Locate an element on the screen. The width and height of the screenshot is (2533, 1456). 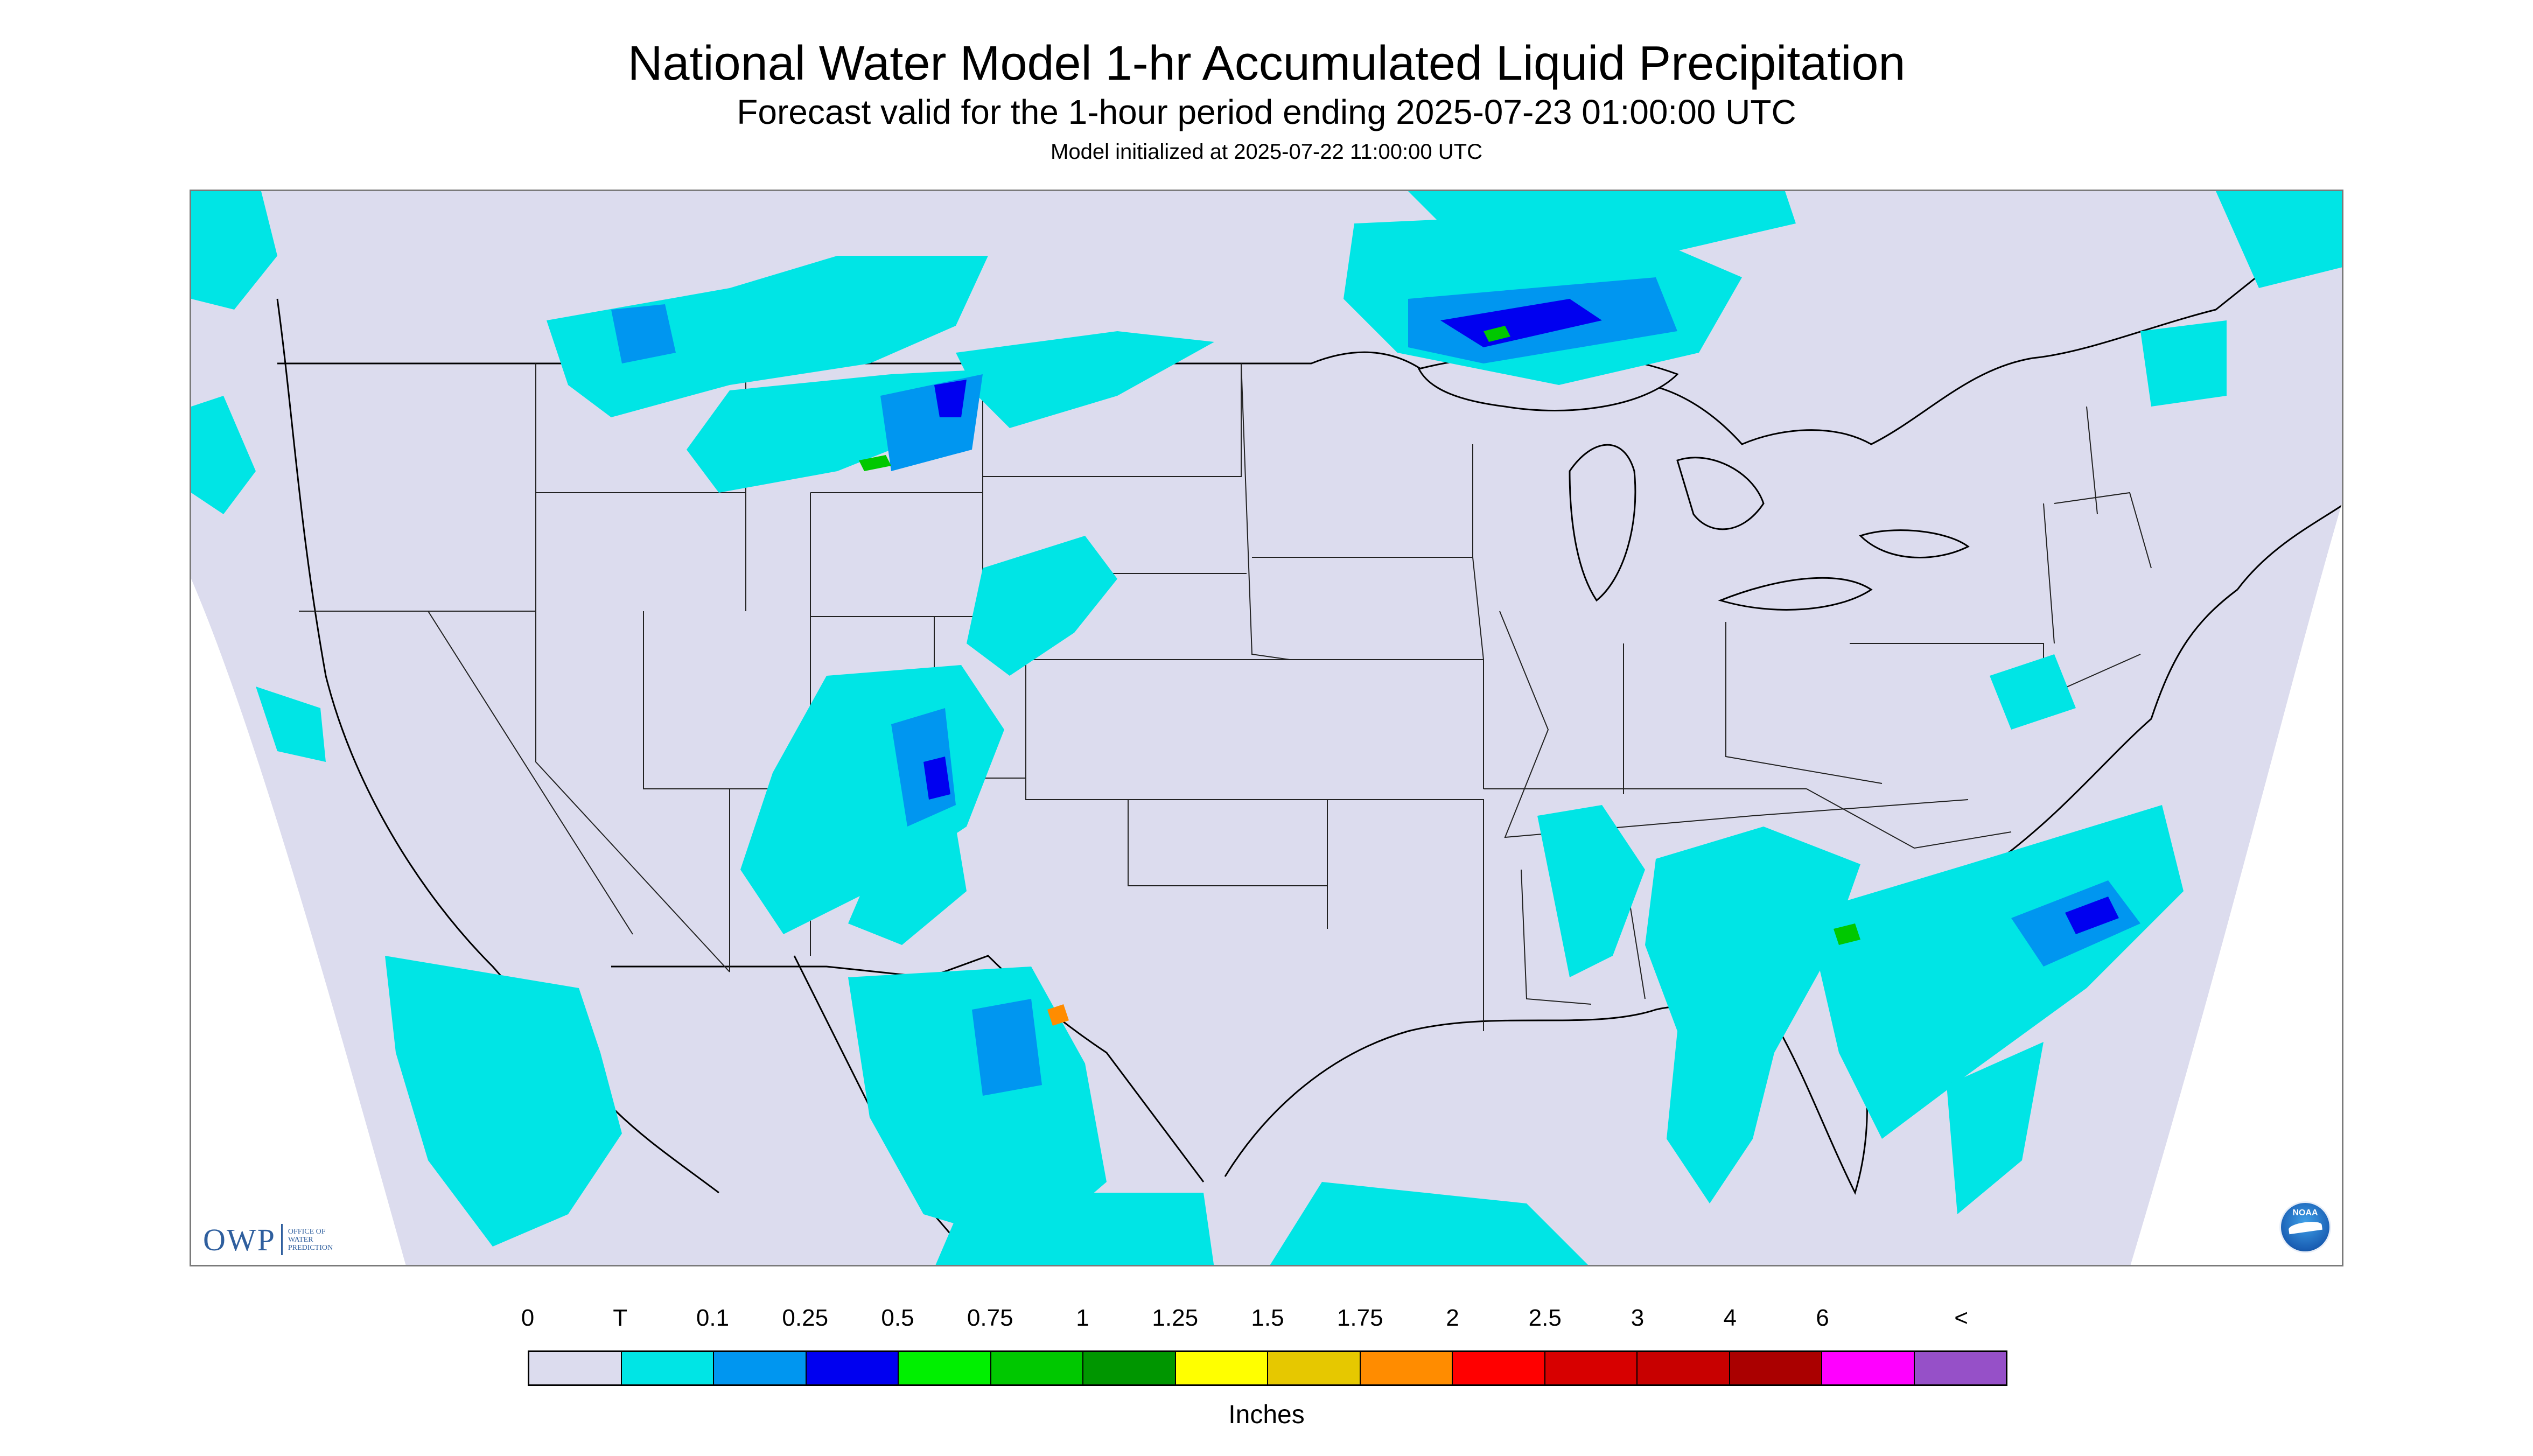
legend-label: 2.5 is located at coordinates (1545, 1318).